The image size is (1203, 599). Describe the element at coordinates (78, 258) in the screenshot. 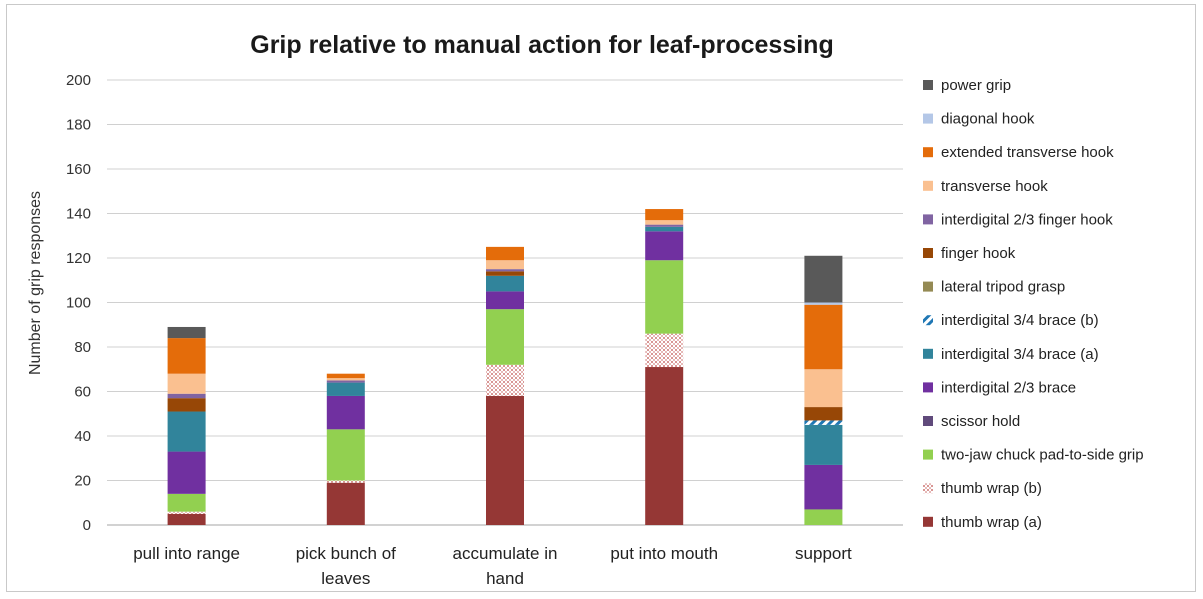

I see `y-tick-label-120: 120` at that location.